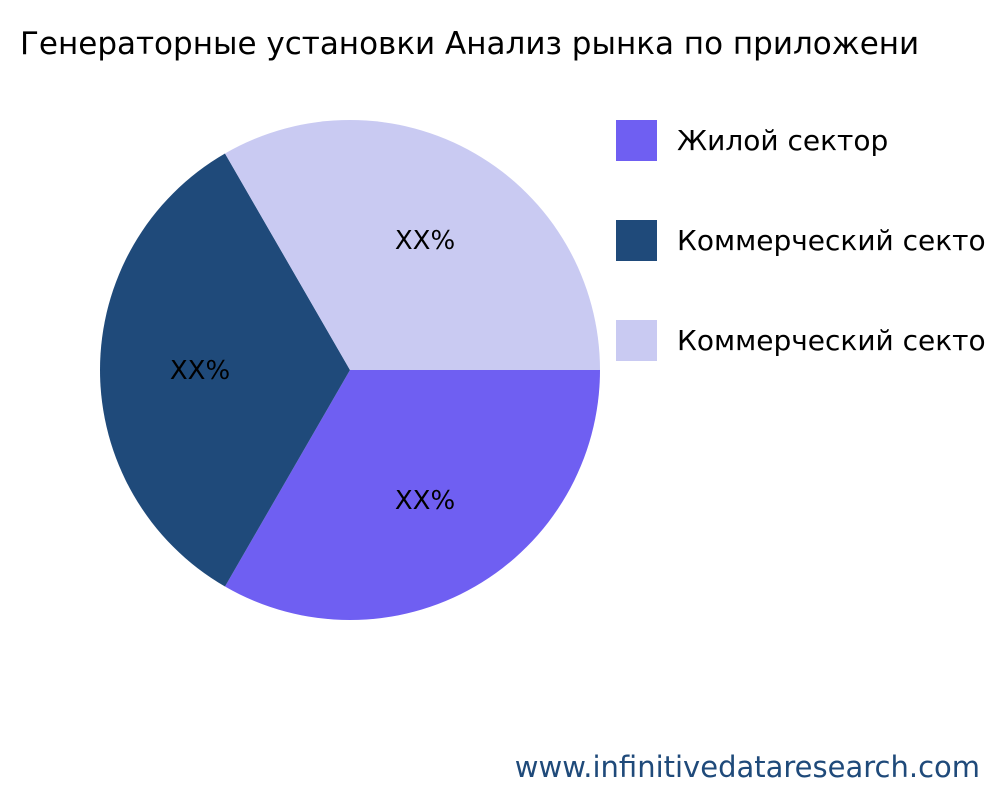 This screenshot has width=1000, height=800. Describe the element at coordinates (747, 767) in the screenshot. I see `footer-url: www.infinitivedataresearch.com` at that location.